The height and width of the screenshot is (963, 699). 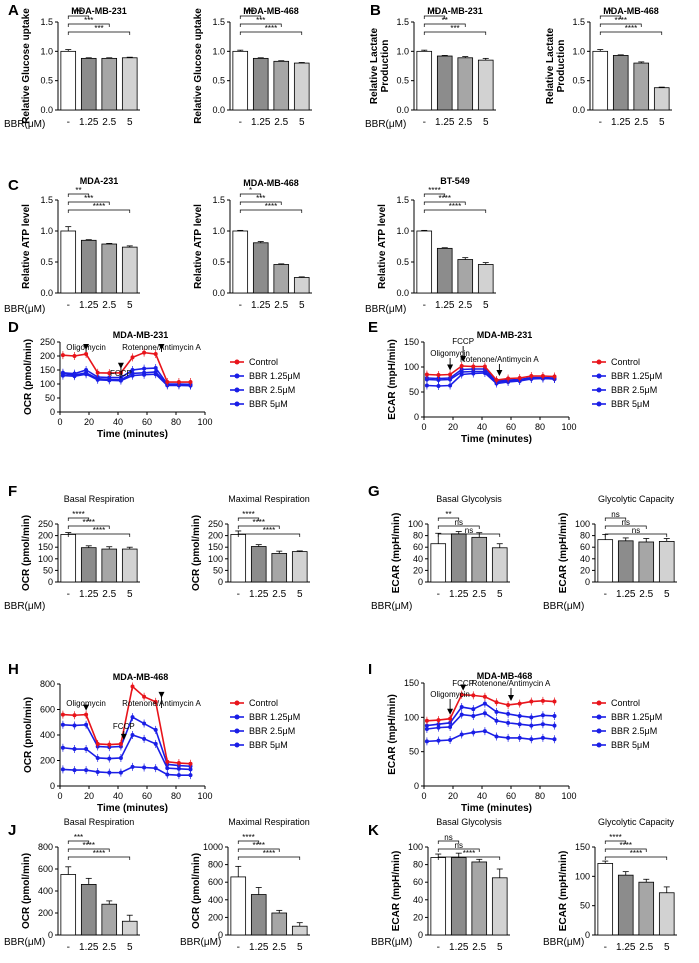 I want to click on significance-label: *, so click(x=610, y=12).